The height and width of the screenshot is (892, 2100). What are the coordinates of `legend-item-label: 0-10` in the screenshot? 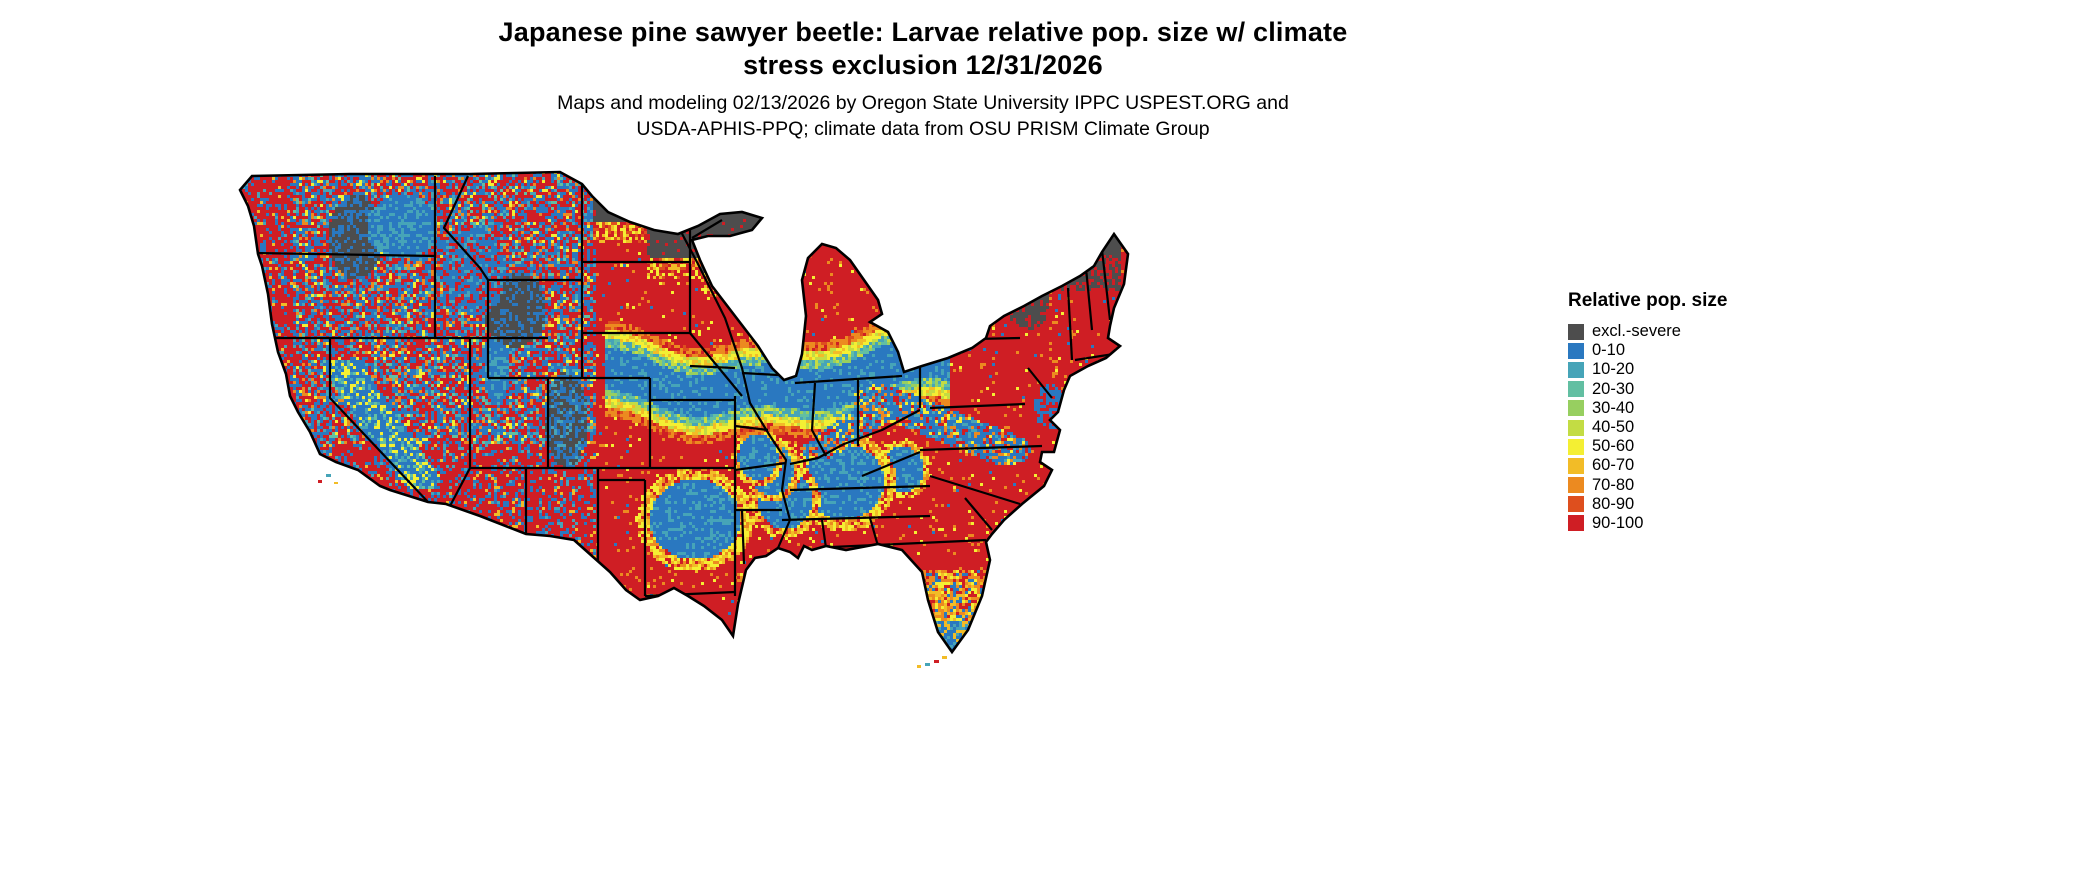 It's located at (1609, 350).